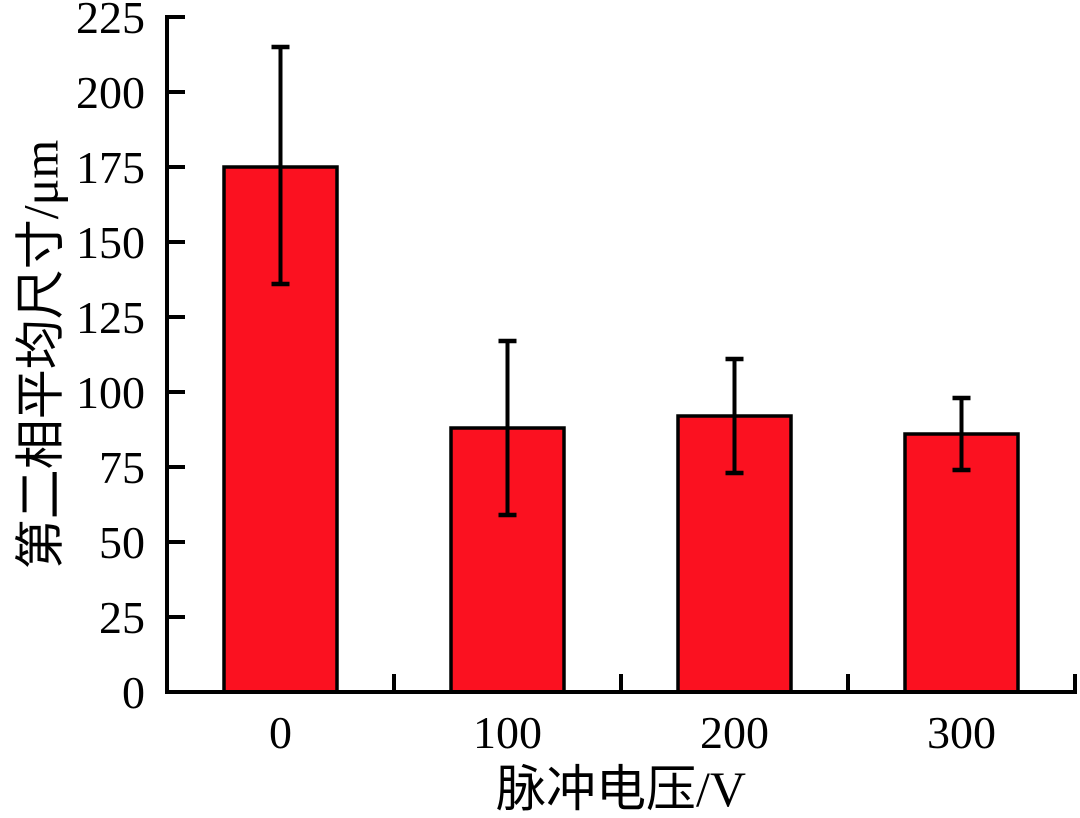  I want to click on bar, so click(961, 563).